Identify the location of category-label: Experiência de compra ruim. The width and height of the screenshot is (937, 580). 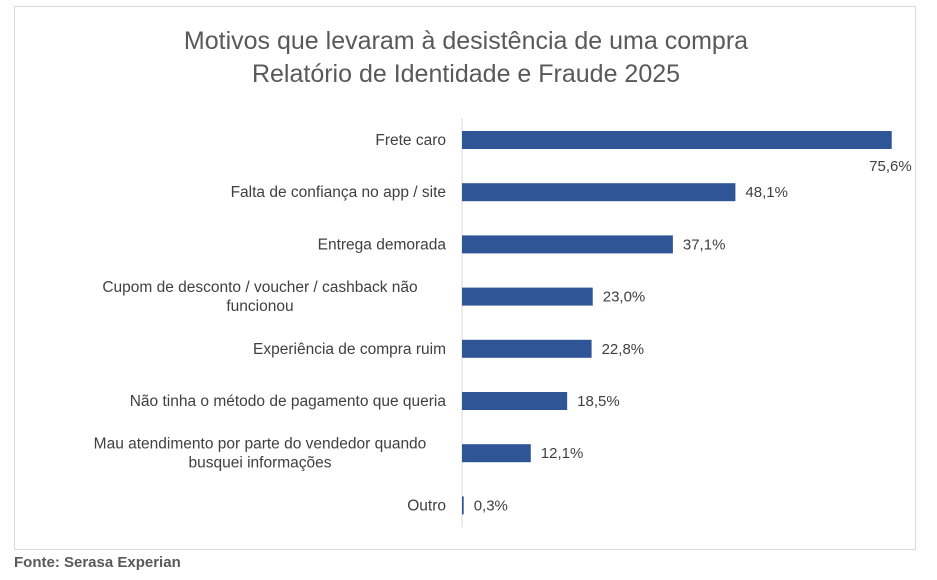
(349, 349).